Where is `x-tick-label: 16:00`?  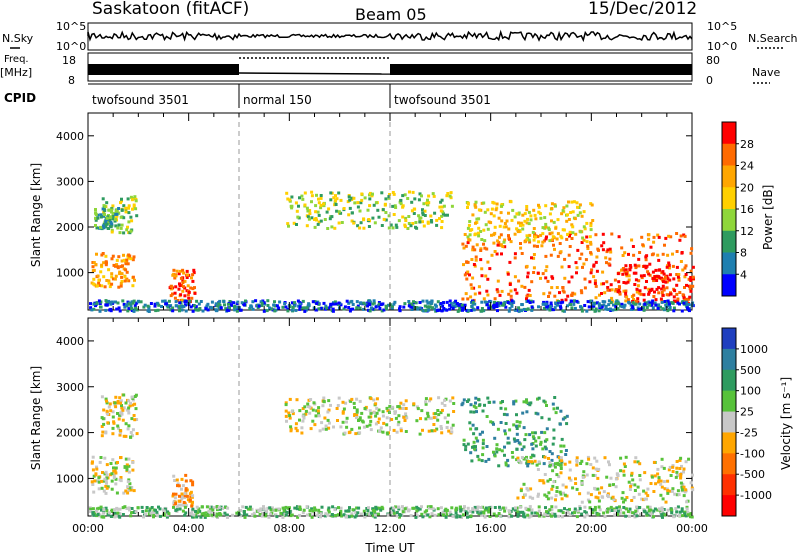
x-tick-label: 16:00 is located at coordinates (491, 528).